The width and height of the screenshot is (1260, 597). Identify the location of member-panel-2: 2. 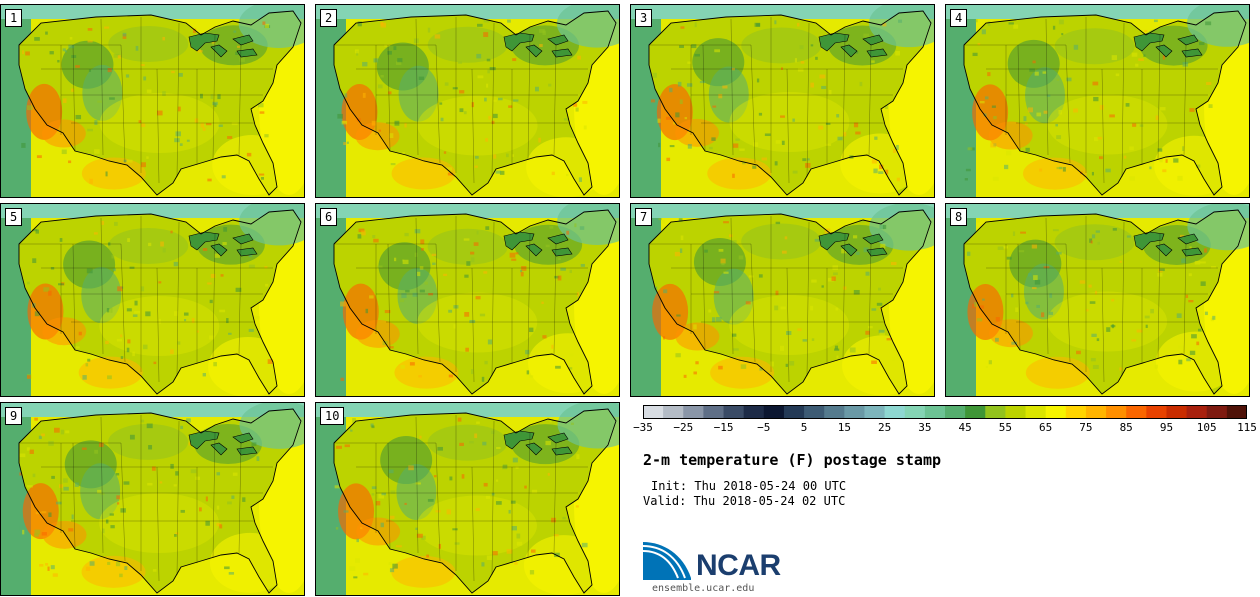
(467, 101).